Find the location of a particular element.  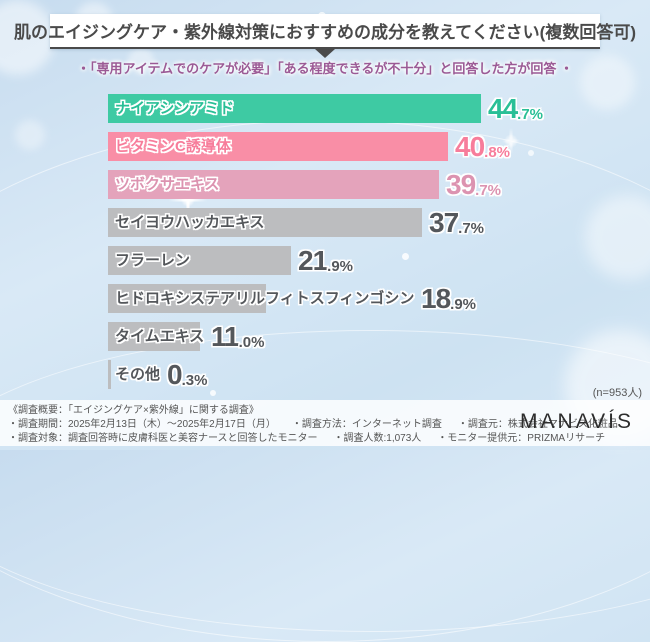

footer-segment: ・調査対象：調査回答時に皮膚科医と美容ナースと回答したモニター is located at coordinates (163, 438).